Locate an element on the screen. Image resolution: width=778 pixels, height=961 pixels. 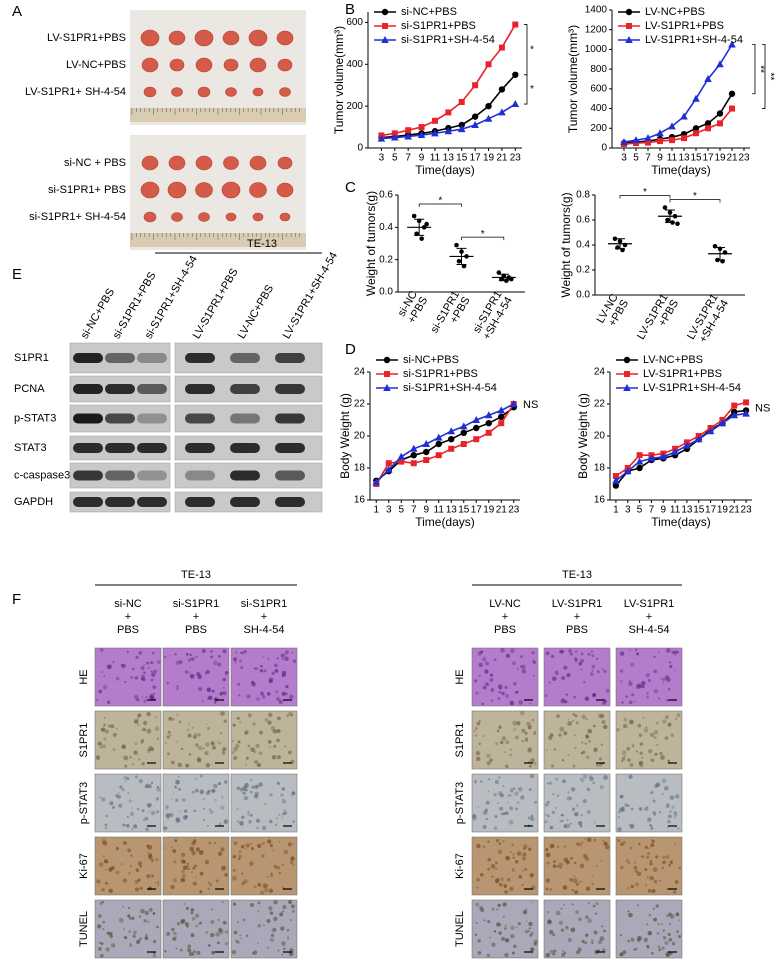
y-axis-label: Tumor volume(mm³) is located at coordinates (573, 79).